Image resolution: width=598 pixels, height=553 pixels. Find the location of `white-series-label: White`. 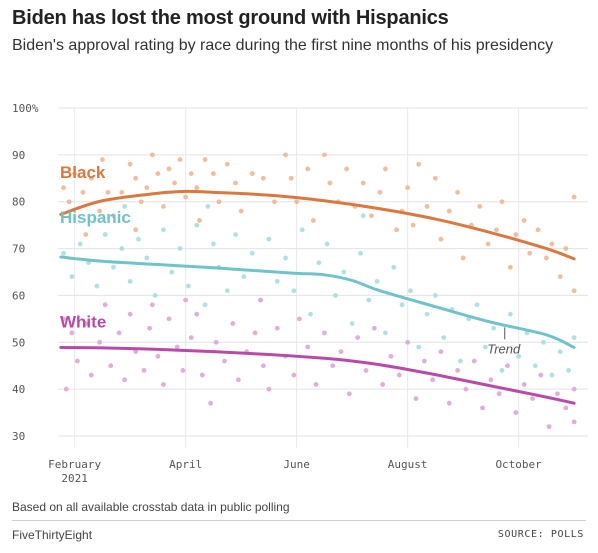

white-series-label: White is located at coordinates (83, 322).